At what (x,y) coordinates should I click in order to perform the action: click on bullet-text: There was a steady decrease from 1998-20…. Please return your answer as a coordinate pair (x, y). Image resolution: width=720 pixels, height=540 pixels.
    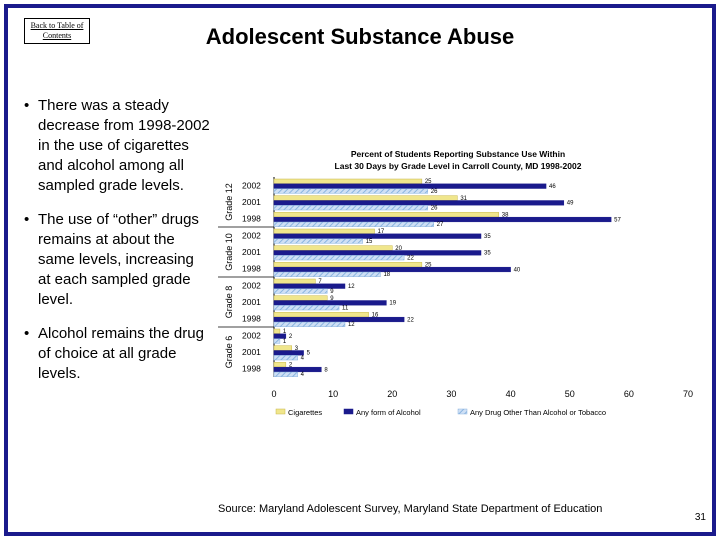
    Looking at the image, I should click on (124, 145).